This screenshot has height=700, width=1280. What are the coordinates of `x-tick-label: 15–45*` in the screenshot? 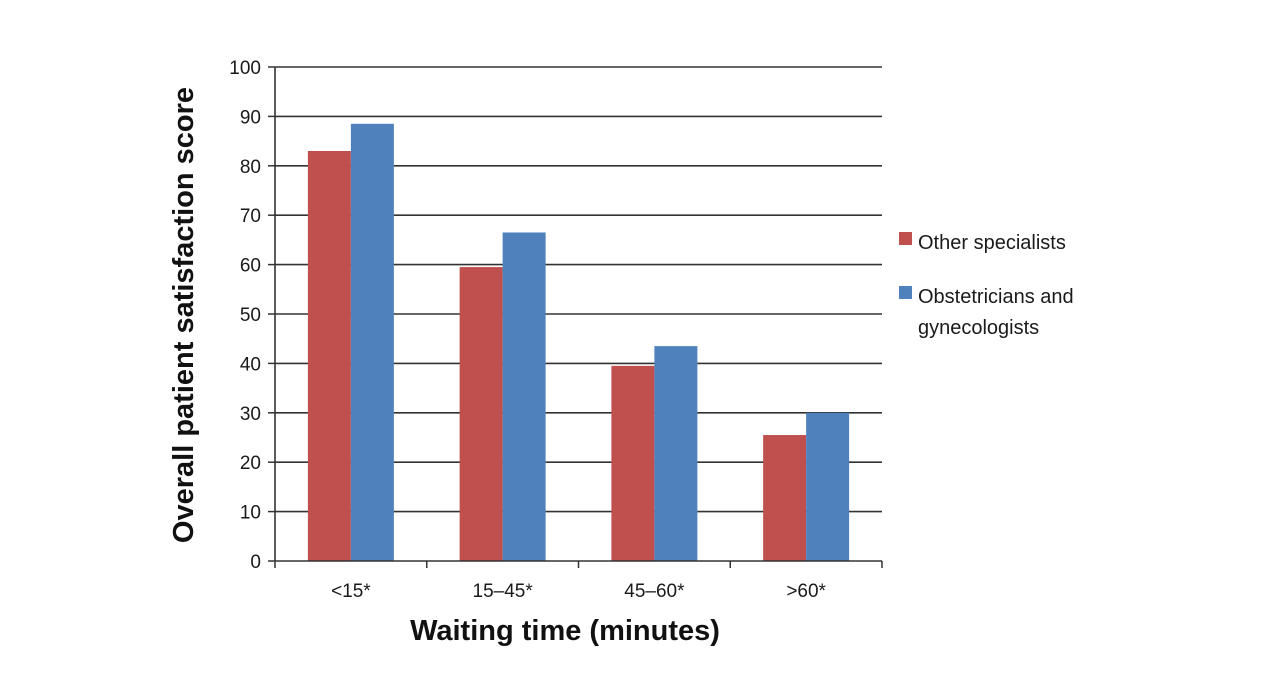 It's located at (503, 591).